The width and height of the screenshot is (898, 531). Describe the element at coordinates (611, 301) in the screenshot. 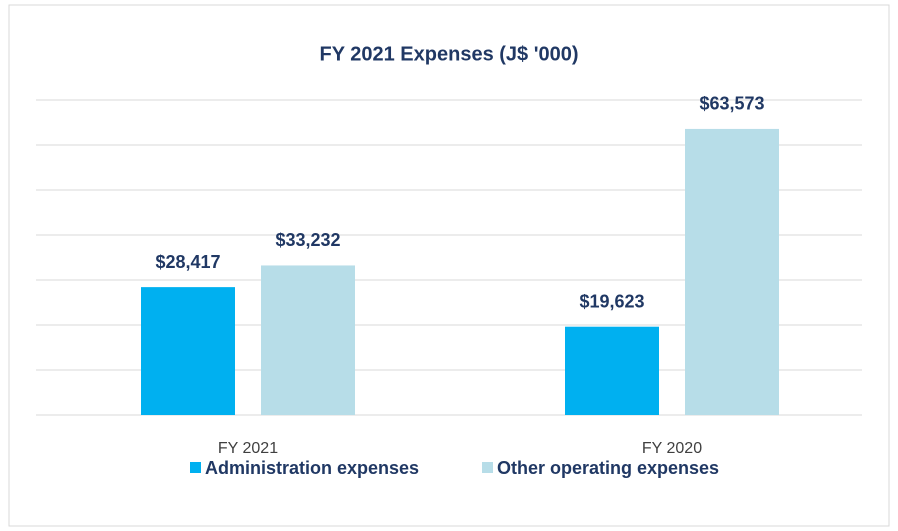

I see `value-label: $19,623` at that location.